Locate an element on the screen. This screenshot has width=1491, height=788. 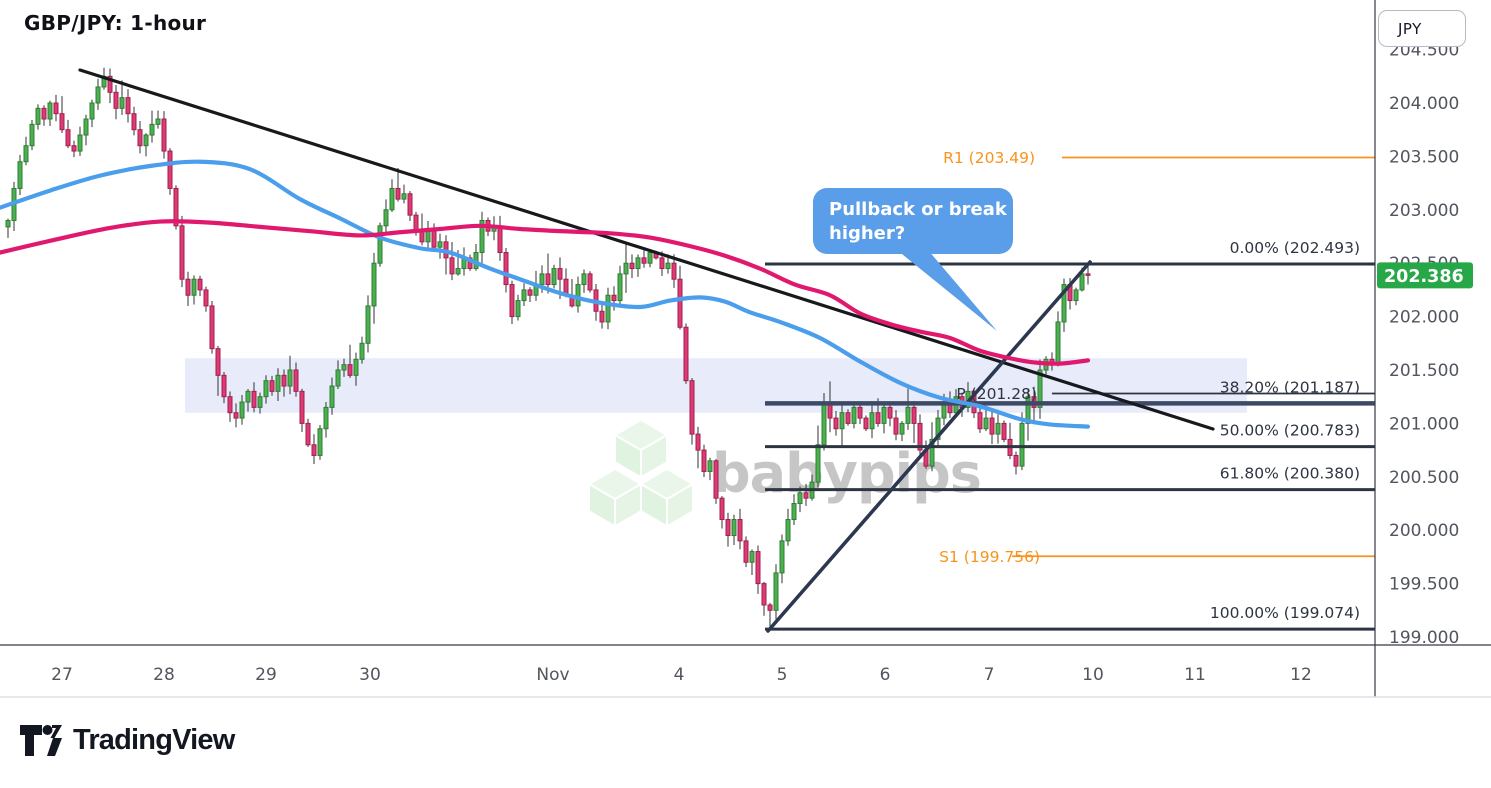
pivot-label-S1: S1 (199.756) is located at coordinates (989, 557).